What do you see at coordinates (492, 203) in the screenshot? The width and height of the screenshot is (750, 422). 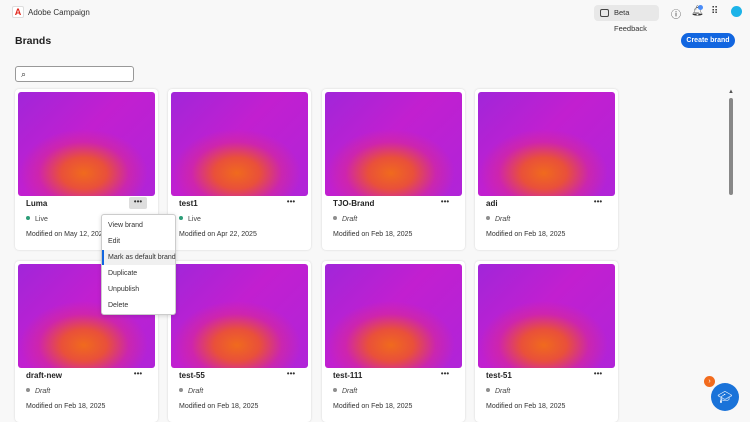 I see `brand-name: adi` at bounding box center [492, 203].